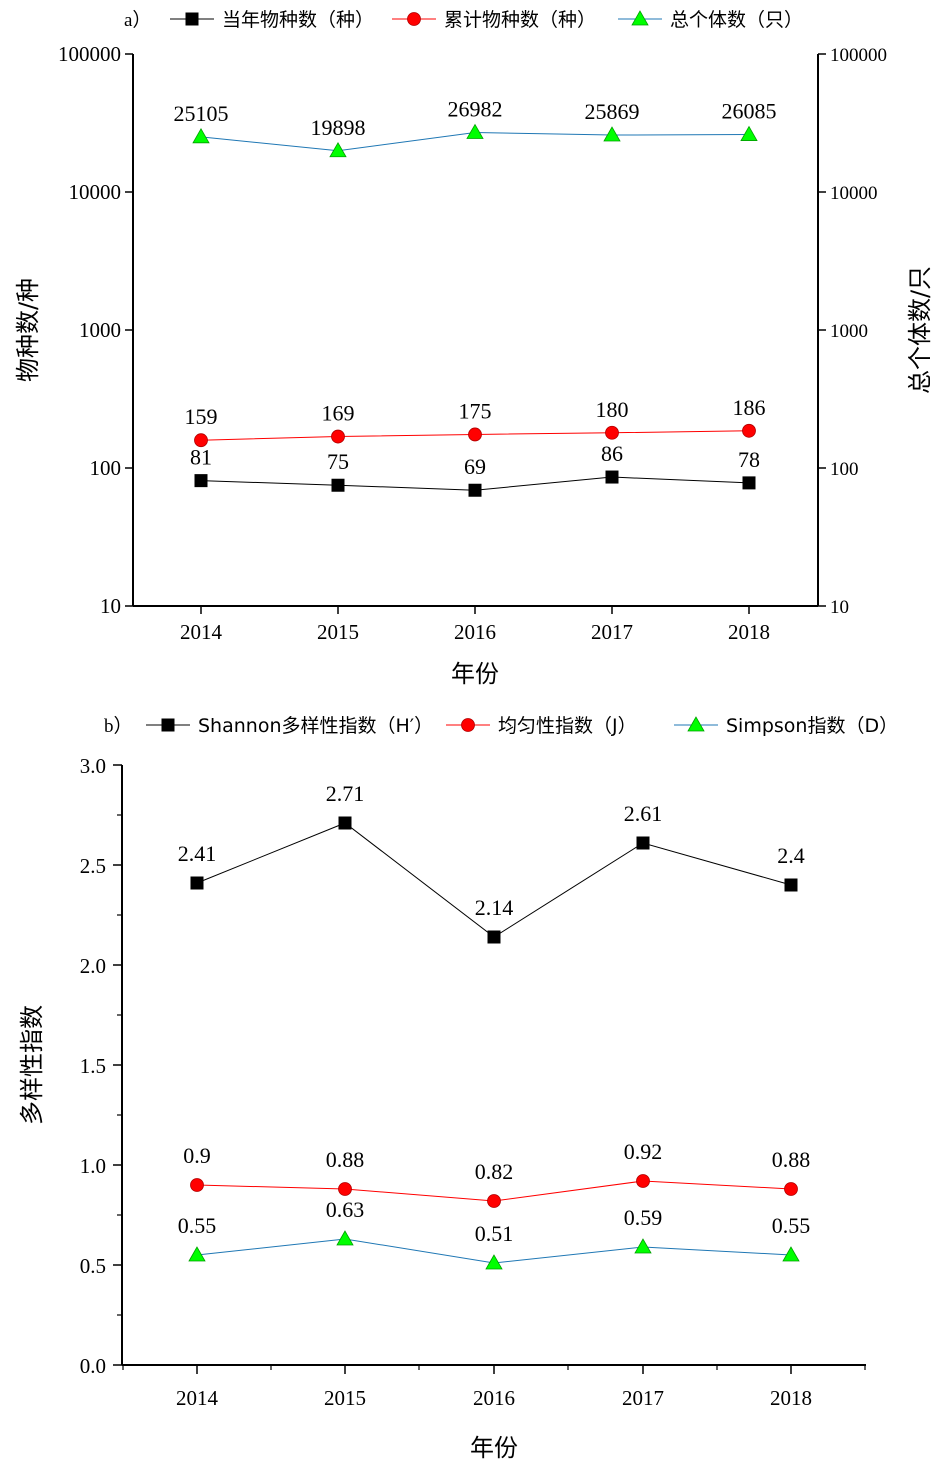 The width and height of the screenshot is (945, 1472). I want to click on chart-b-panel-label: b）, so click(118, 726).